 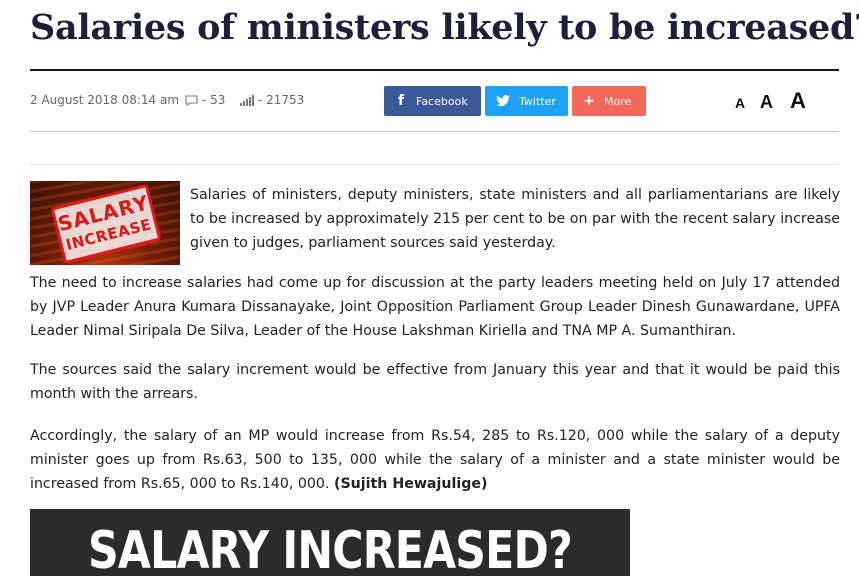 What do you see at coordinates (214, 100) in the screenshot?
I see `comment-count-value: - 53` at bounding box center [214, 100].